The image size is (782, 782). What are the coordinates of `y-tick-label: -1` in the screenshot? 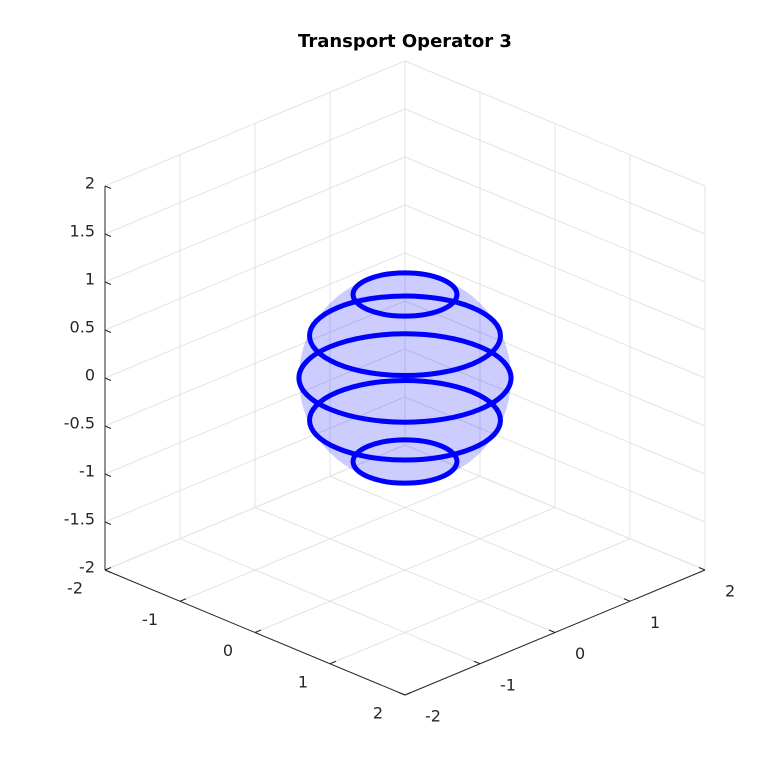 It's located at (508, 684).